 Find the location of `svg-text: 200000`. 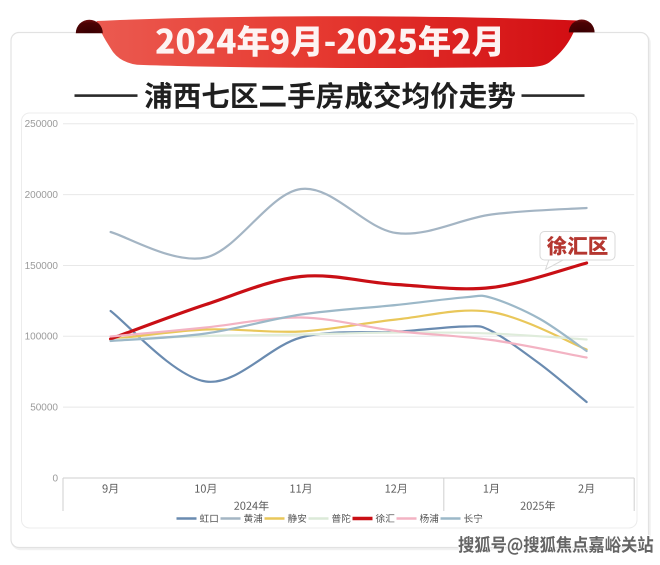

svg-text: 200000 is located at coordinates (42, 195).